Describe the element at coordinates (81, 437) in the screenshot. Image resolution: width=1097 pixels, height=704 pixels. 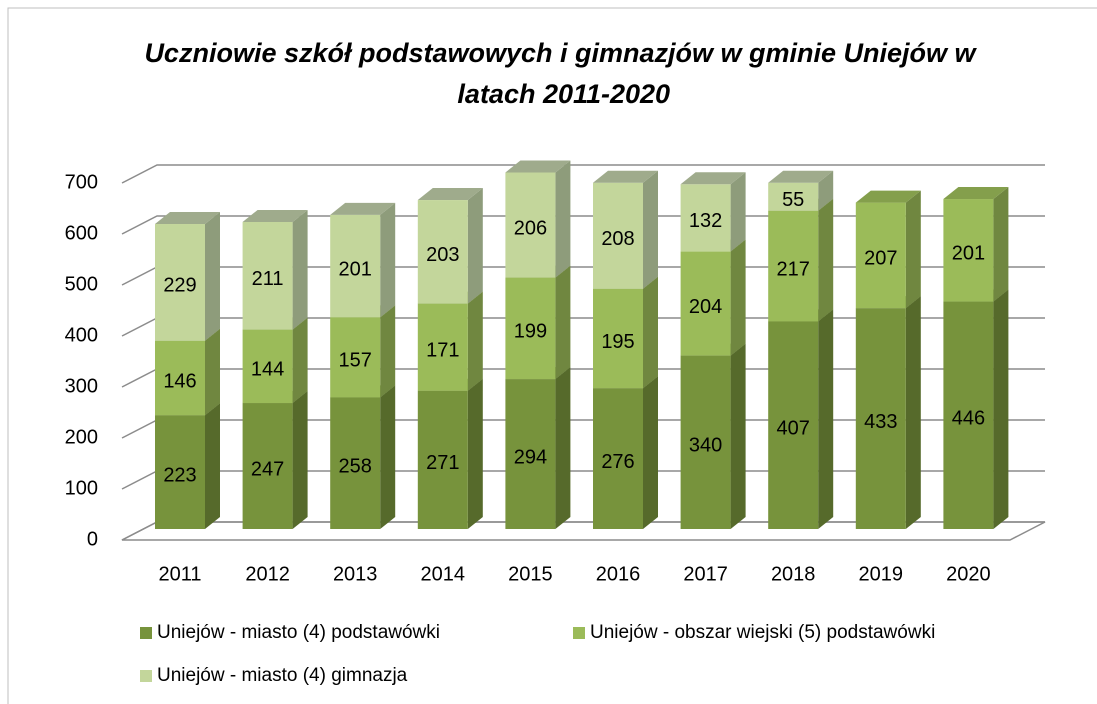
I see `y-tick-label: 200` at that location.